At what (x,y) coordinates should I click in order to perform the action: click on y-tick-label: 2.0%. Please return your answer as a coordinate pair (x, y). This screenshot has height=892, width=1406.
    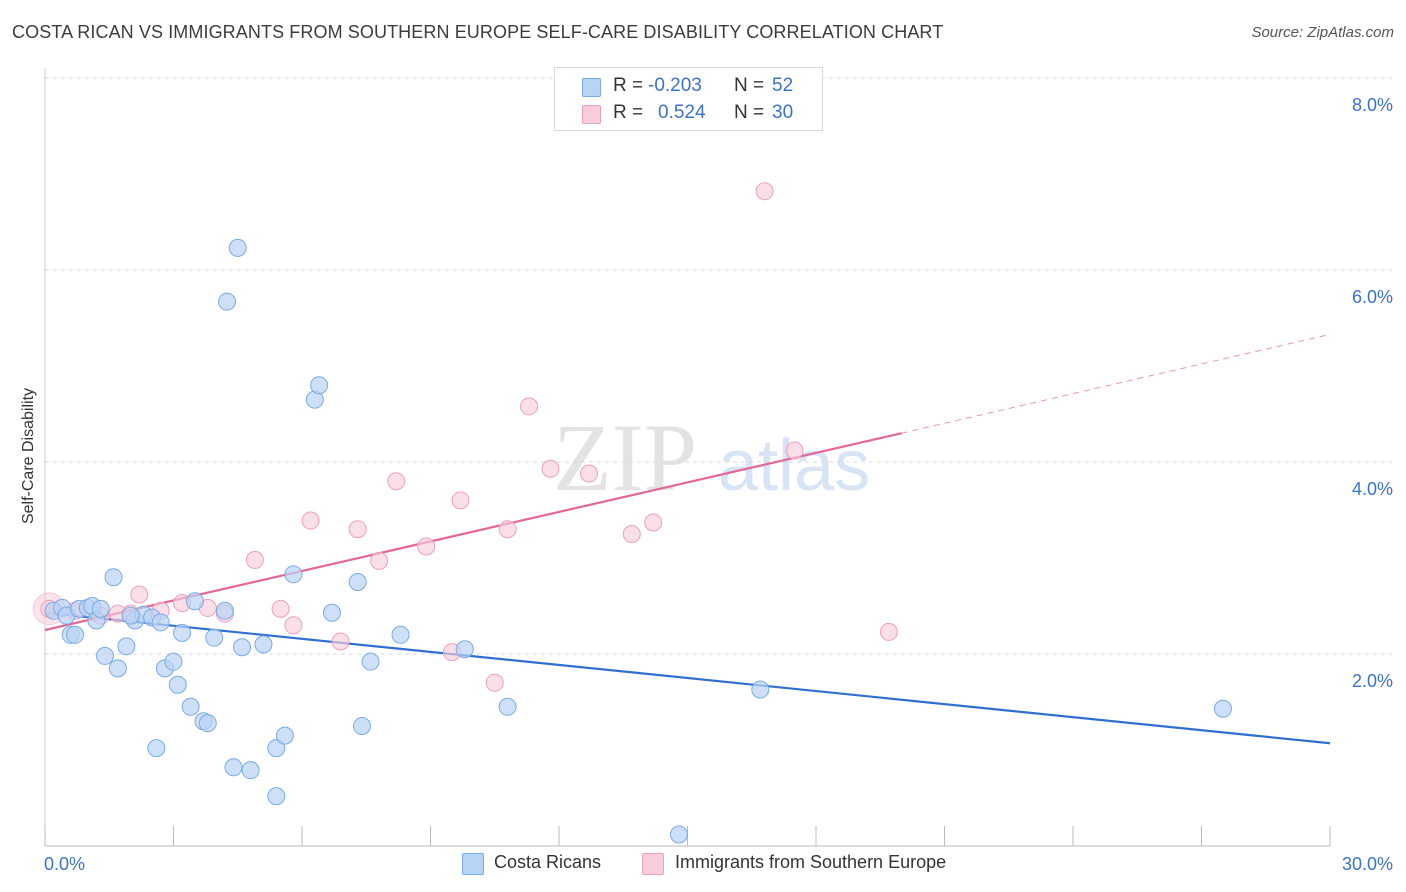
    Looking at the image, I should click on (1372, 681).